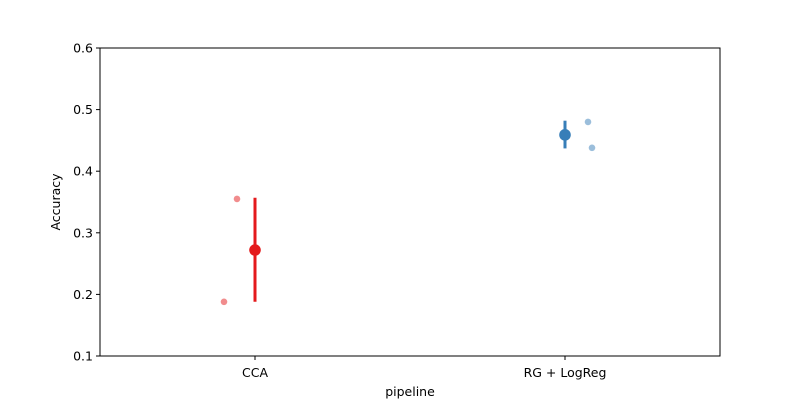 This screenshot has width=800, height=400. What do you see at coordinates (410, 391) in the screenshot?
I see `x-axis-label: pipeline` at bounding box center [410, 391].